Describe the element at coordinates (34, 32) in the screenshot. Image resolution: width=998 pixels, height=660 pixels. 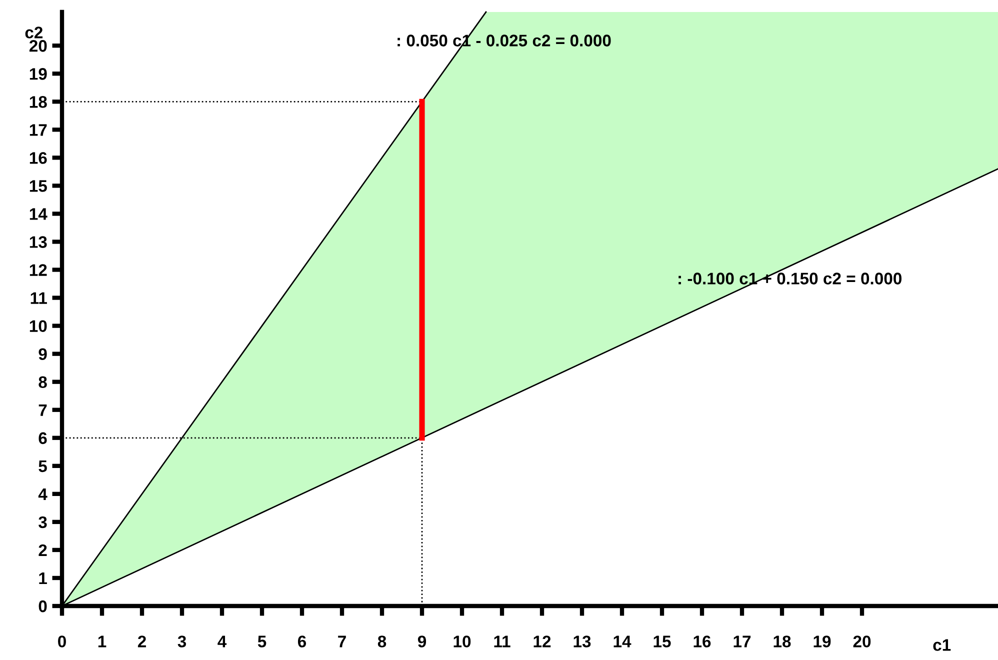
I see `y-axis-title: c2` at that location.